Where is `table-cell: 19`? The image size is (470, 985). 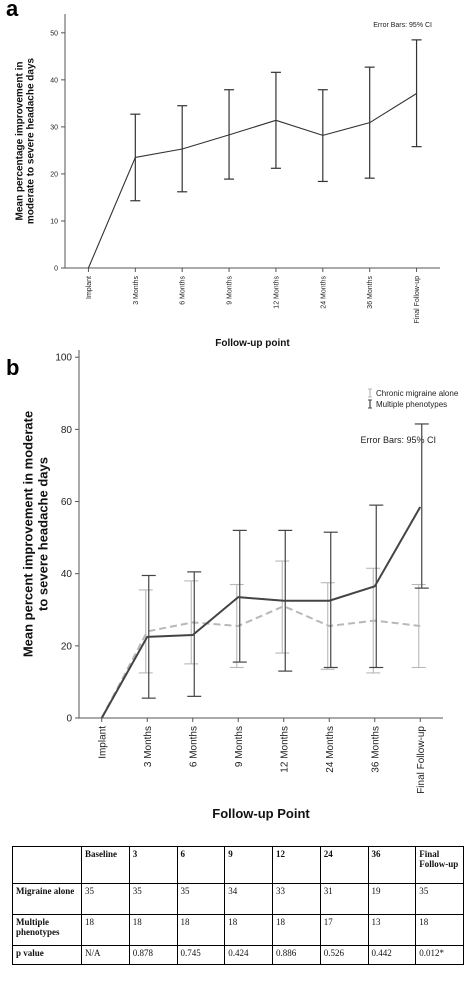 table-cell: 19 is located at coordinates (392, 899).